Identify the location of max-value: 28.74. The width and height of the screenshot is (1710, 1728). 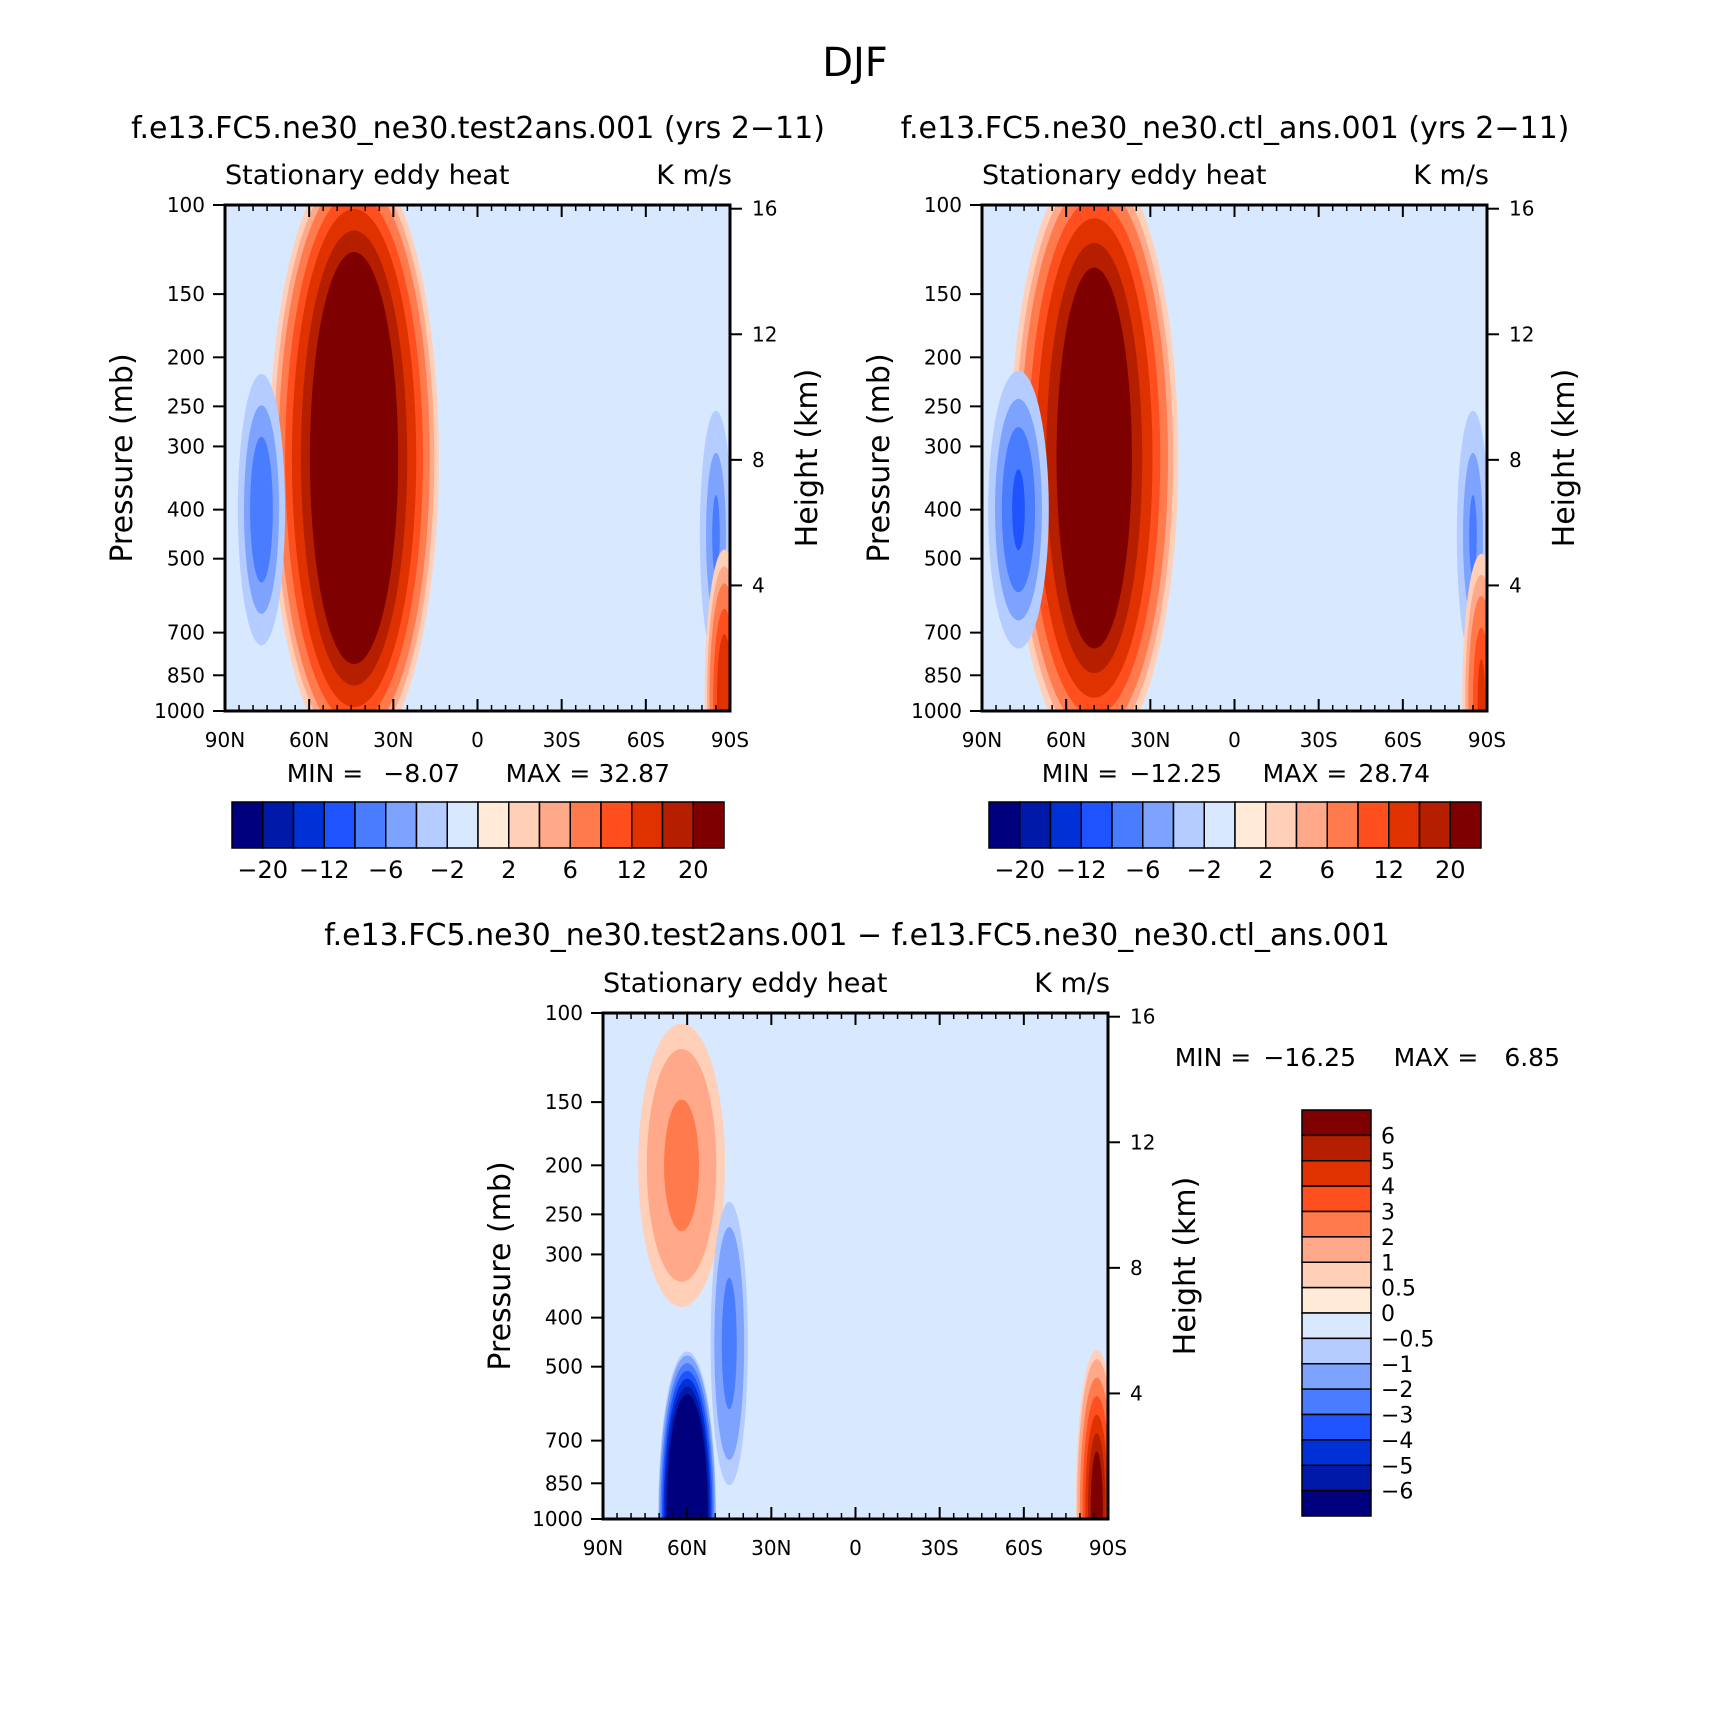
(1394, 773).